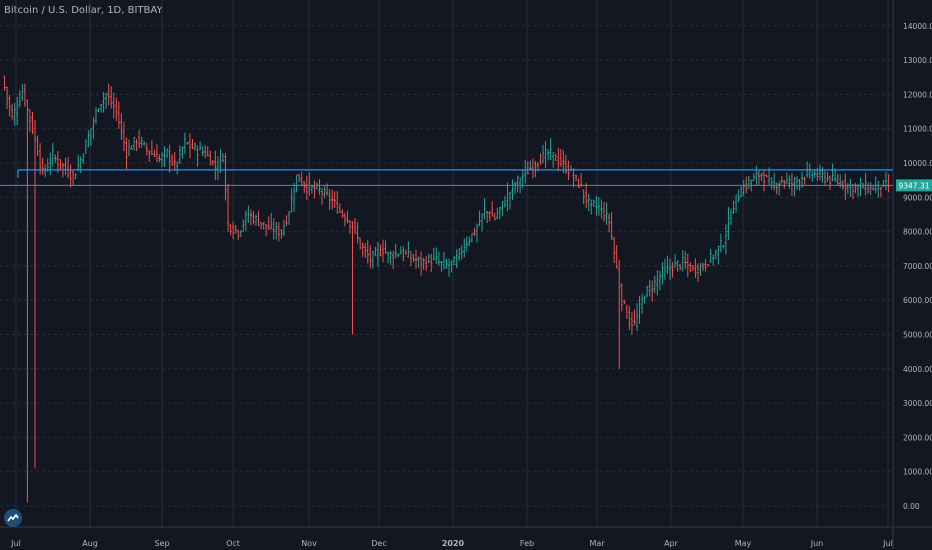 This screenshot has height=550, width=932. I want to click on chart-overlays, so click(446, 177).